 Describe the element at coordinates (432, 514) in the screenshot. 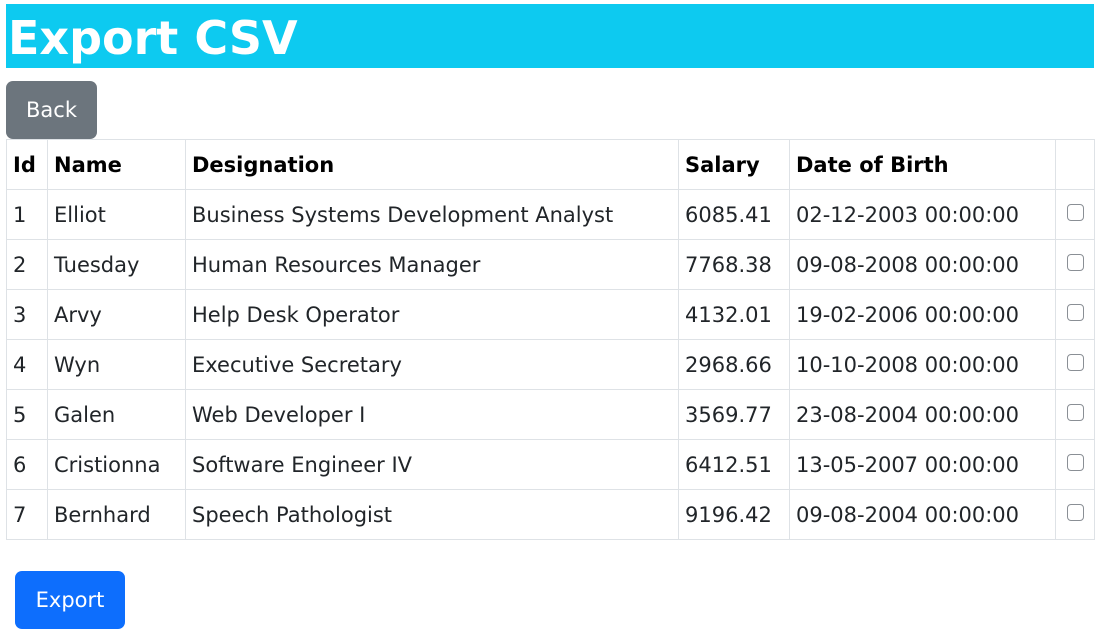

I see `cell-designation: Speech Pathologist` at that location.